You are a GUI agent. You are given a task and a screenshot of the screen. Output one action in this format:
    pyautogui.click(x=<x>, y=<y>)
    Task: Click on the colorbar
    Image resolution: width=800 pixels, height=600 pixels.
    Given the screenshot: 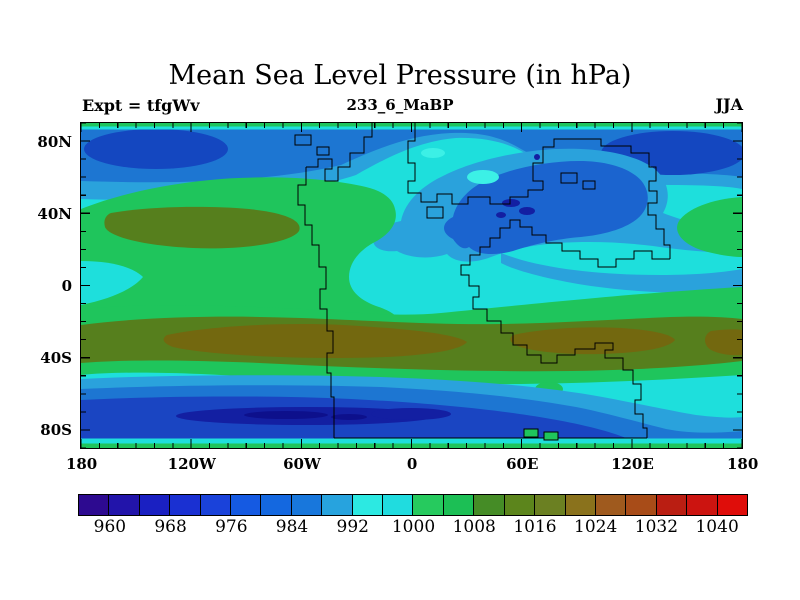 What is the action you would take?
    pyautogui.click(x=413, y=505)
    